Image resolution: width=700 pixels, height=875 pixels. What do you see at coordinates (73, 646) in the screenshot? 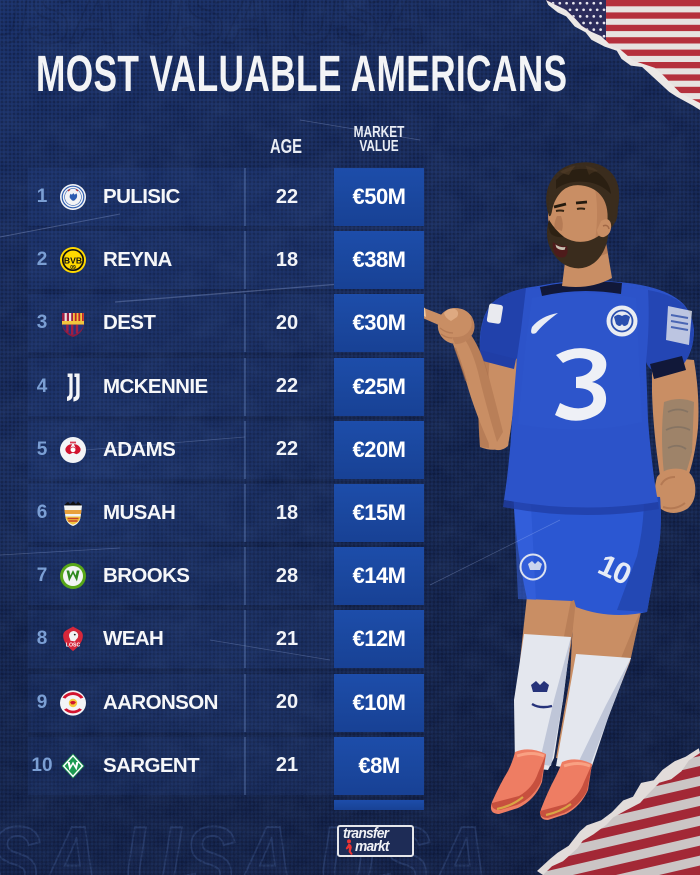
I see `svg-text: LOSC` at bounding box center [73, 646].